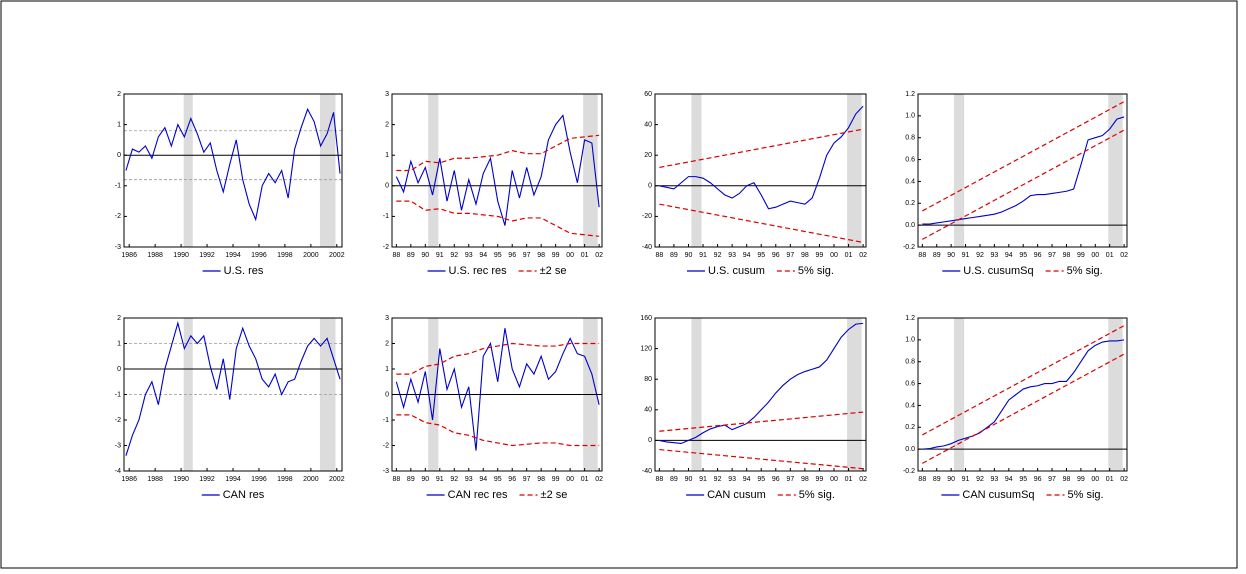 This screenshot has width=1246, height=574. I want to click on x-tick-label: 95, so click(498, 255).